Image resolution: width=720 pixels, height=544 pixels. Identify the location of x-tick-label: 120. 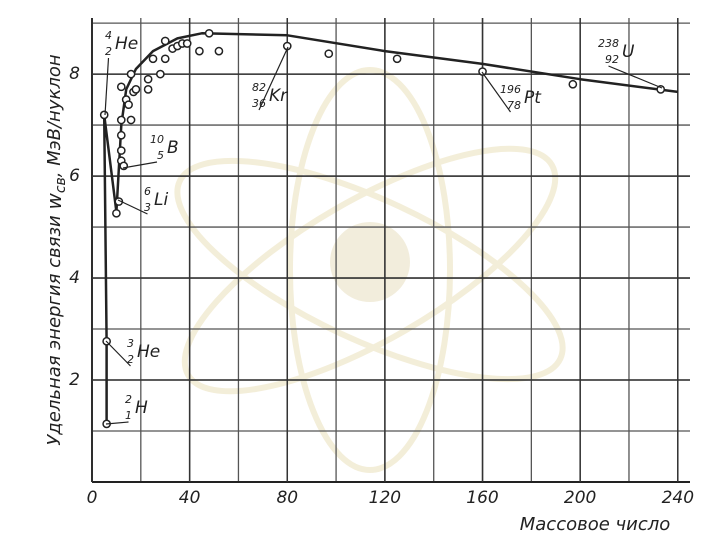
(385, 498).